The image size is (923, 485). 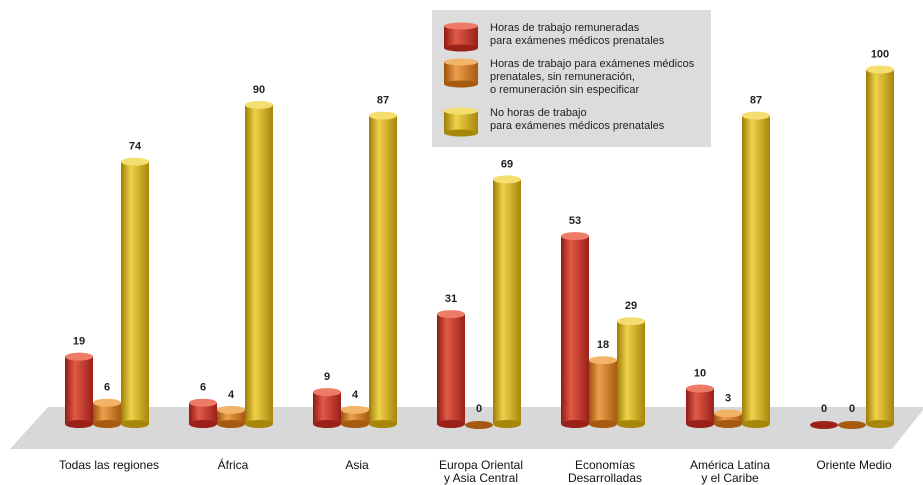 I want to click on value-label-asia-no-hours: 87, so click(x=383, y=101).